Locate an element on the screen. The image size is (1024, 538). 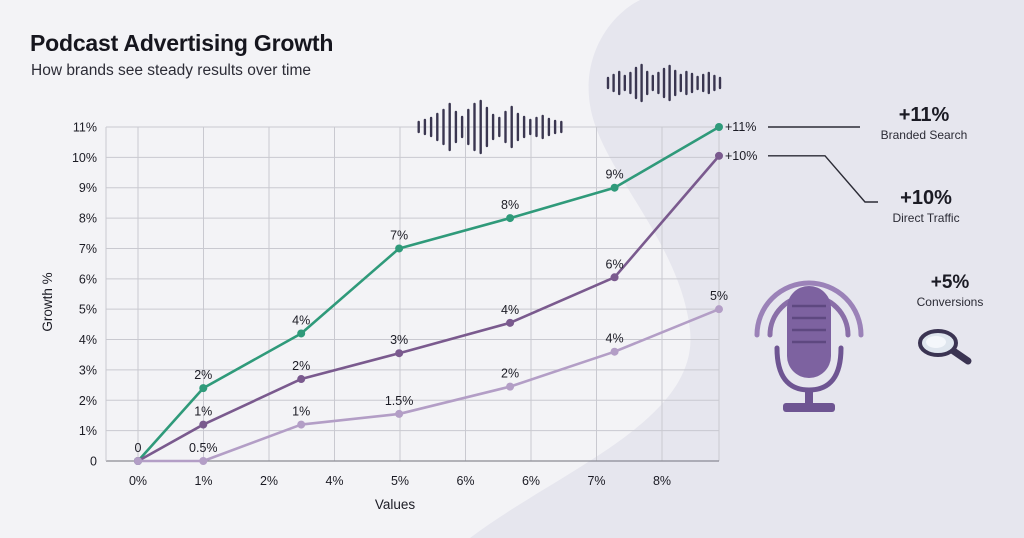
y-tick-label: 8% is located at coordinates (88, 219).